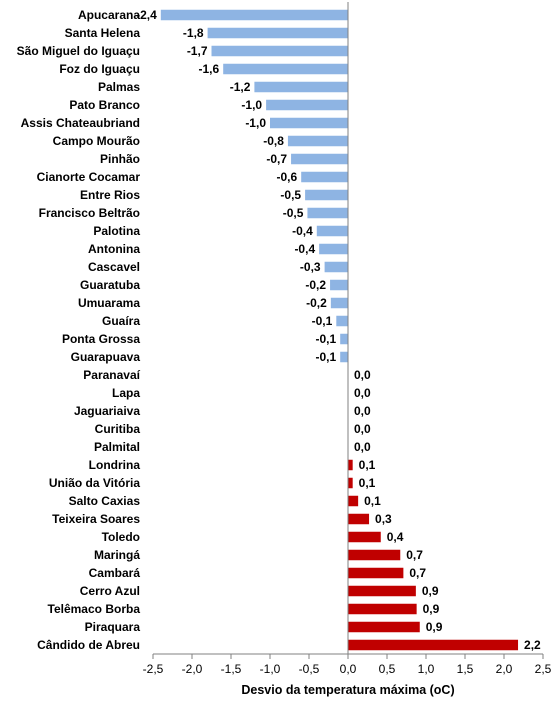 The height and width of the screenshot is (705, 560). Describe the element at coordinates (193, 33) in the screenshot. I see `value-label: -1,8` at that location.